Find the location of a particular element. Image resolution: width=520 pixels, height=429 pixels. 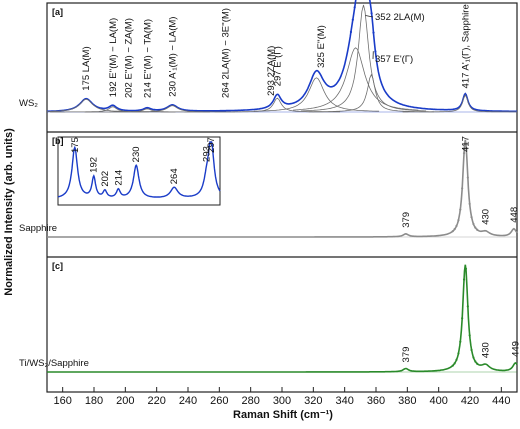

x-tick-label: 400 is located at coordinates (438, 401).